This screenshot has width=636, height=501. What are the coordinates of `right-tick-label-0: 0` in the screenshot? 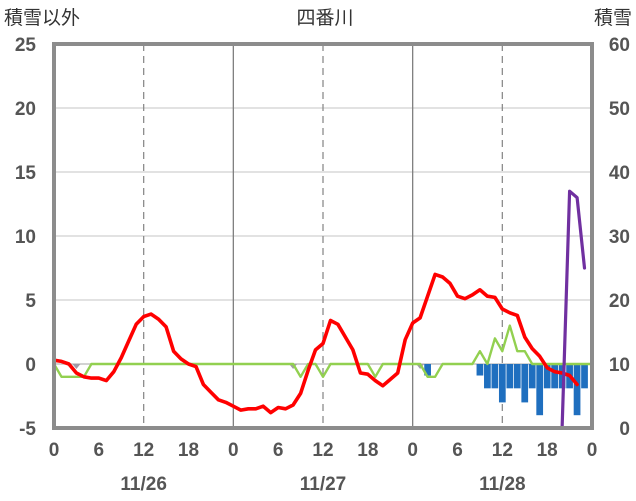 It's located at (624, 429).